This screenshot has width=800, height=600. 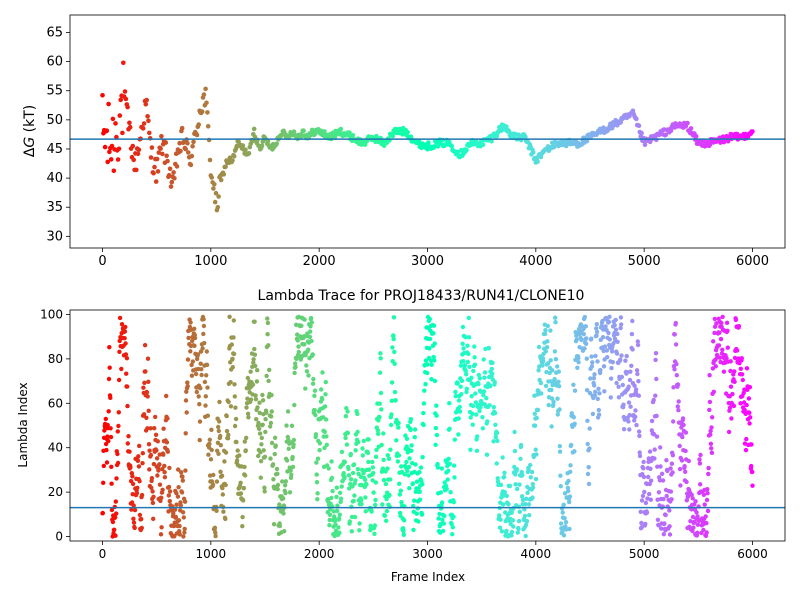 I want to click on y-tick-label: 60, so click(x=54, y=62).